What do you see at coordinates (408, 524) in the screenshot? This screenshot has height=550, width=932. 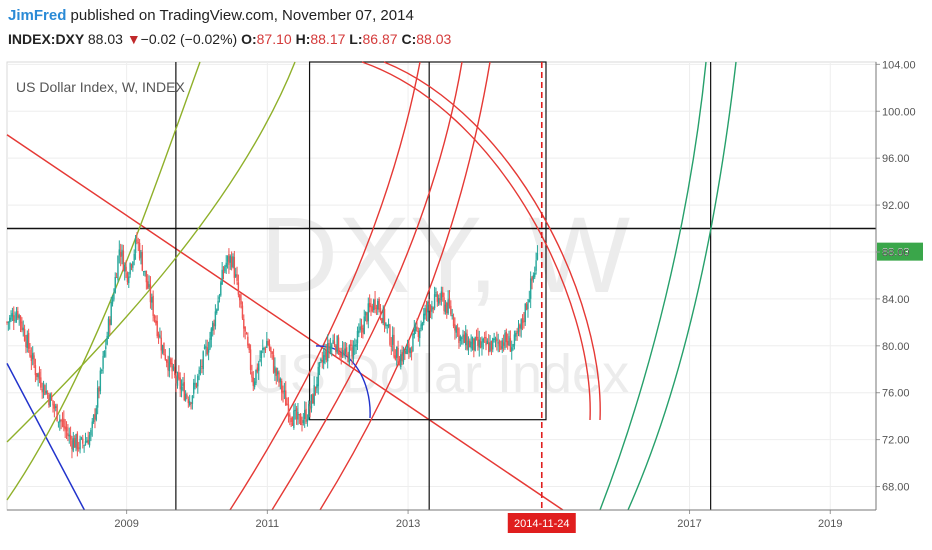 I see `x-tick-label: 2013` at bounding box center [408, 524].